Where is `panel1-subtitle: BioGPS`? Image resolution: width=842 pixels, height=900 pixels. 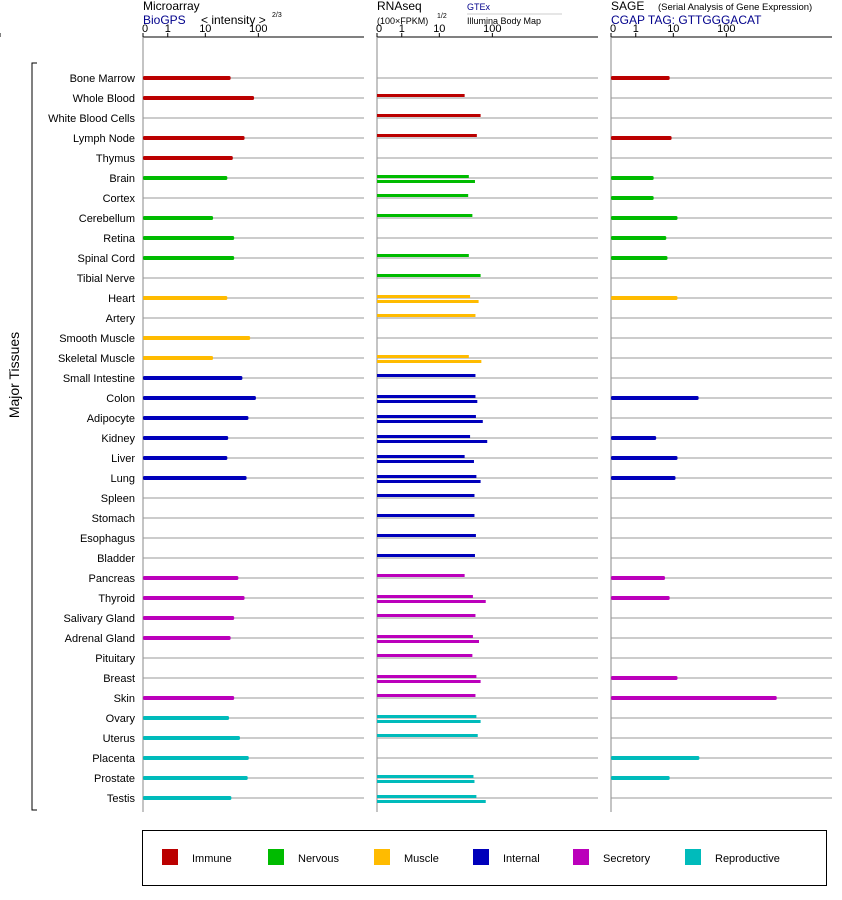
panel1-subtitle: BioGPS is located at coordinates (164, 20).